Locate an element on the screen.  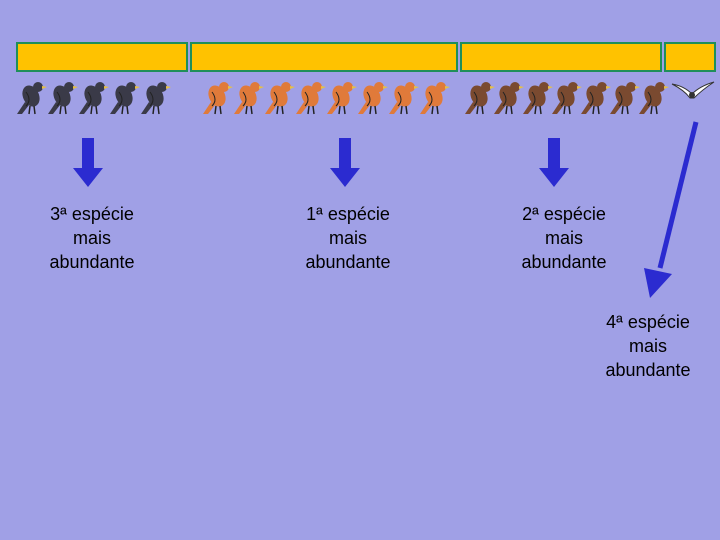
species-4-label: 4ª espécie mais abundante is located at coordinates (648, 346).